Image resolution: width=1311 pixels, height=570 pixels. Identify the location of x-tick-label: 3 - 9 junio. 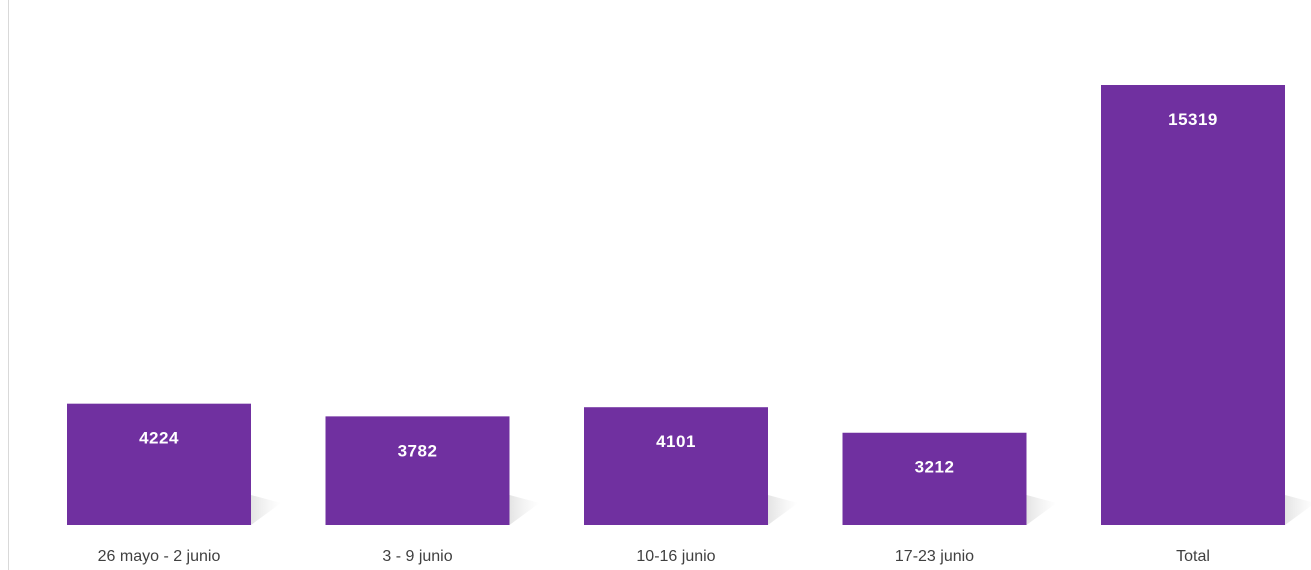
(417, 556).